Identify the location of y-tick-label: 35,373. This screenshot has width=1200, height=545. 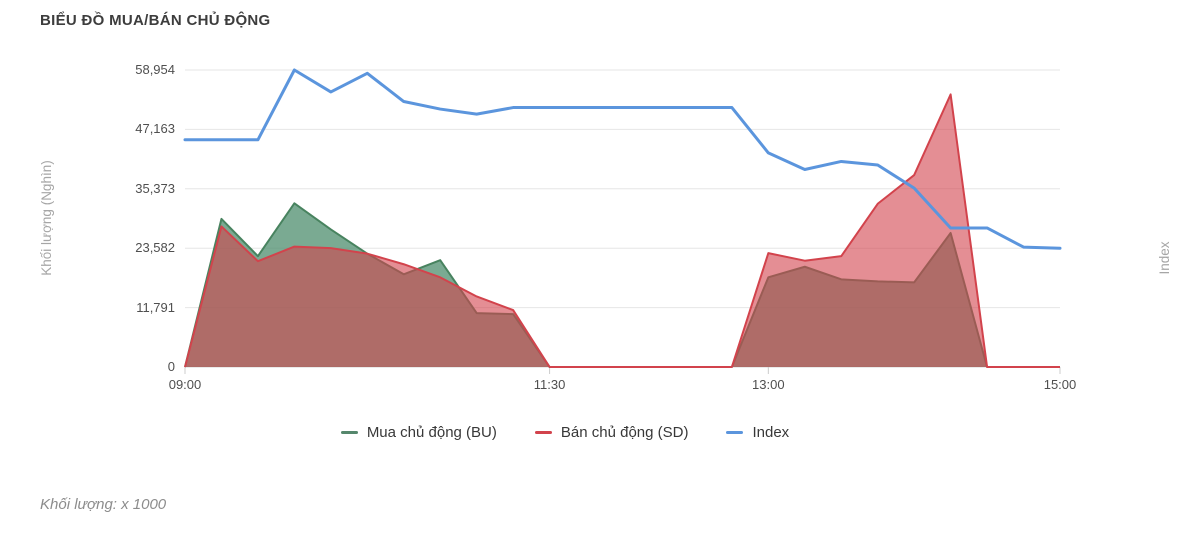
(155, 188).